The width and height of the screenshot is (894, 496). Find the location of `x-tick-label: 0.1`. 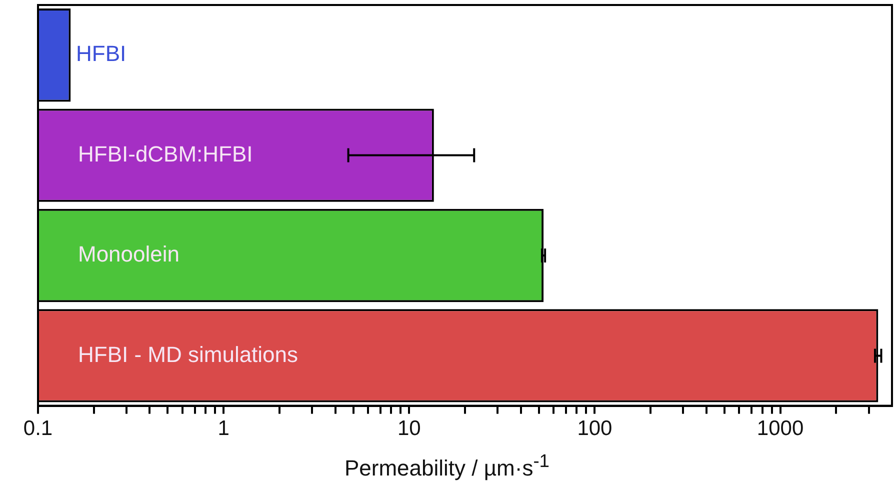

x-tick-label: 0.1 is located at coordinates (38, 428).